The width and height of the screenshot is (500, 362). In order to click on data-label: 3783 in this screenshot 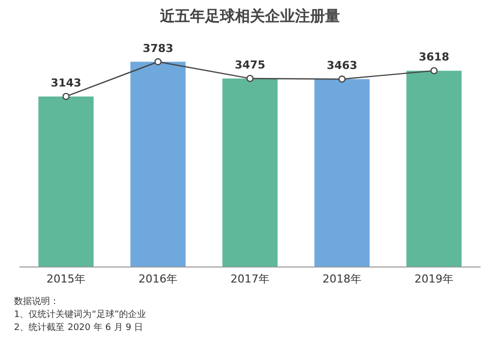, I will do `click(158, 48)`.